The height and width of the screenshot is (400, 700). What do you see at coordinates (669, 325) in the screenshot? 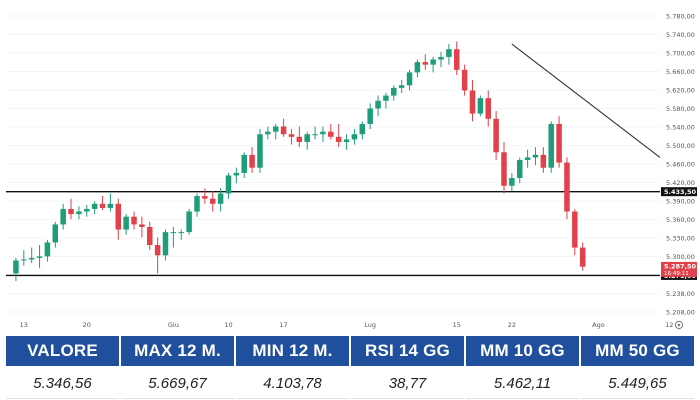
I see `x-tick-label: 12` at bounding box center [669, 325].